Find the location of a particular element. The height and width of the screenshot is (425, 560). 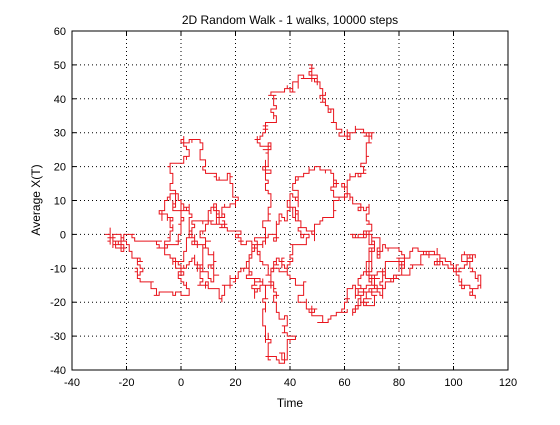

y-tick-label: 0 is located at coordinates (63, 235).